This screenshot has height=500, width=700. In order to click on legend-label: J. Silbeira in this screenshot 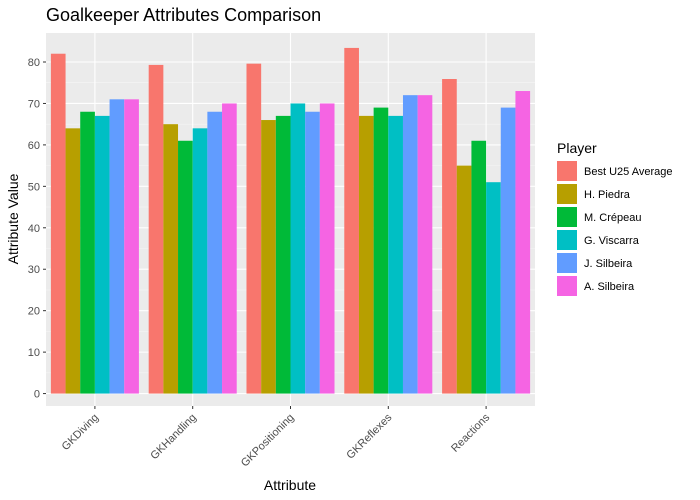, I will do `click(608, 264)`.